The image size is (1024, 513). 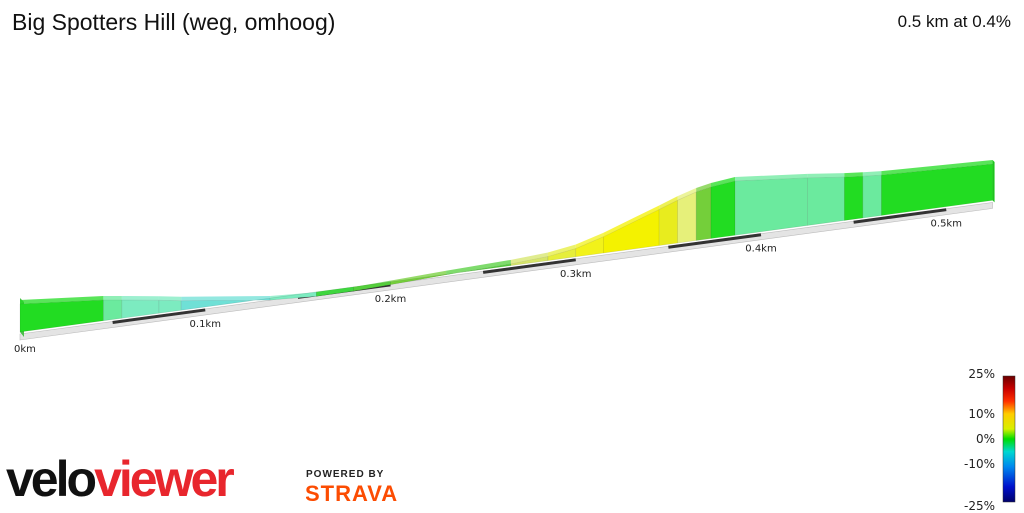 What do you see at coordinates (25, 349) in the screenshot?
I see `distance-tick-label: 0km` at bounding box center [25, 349].